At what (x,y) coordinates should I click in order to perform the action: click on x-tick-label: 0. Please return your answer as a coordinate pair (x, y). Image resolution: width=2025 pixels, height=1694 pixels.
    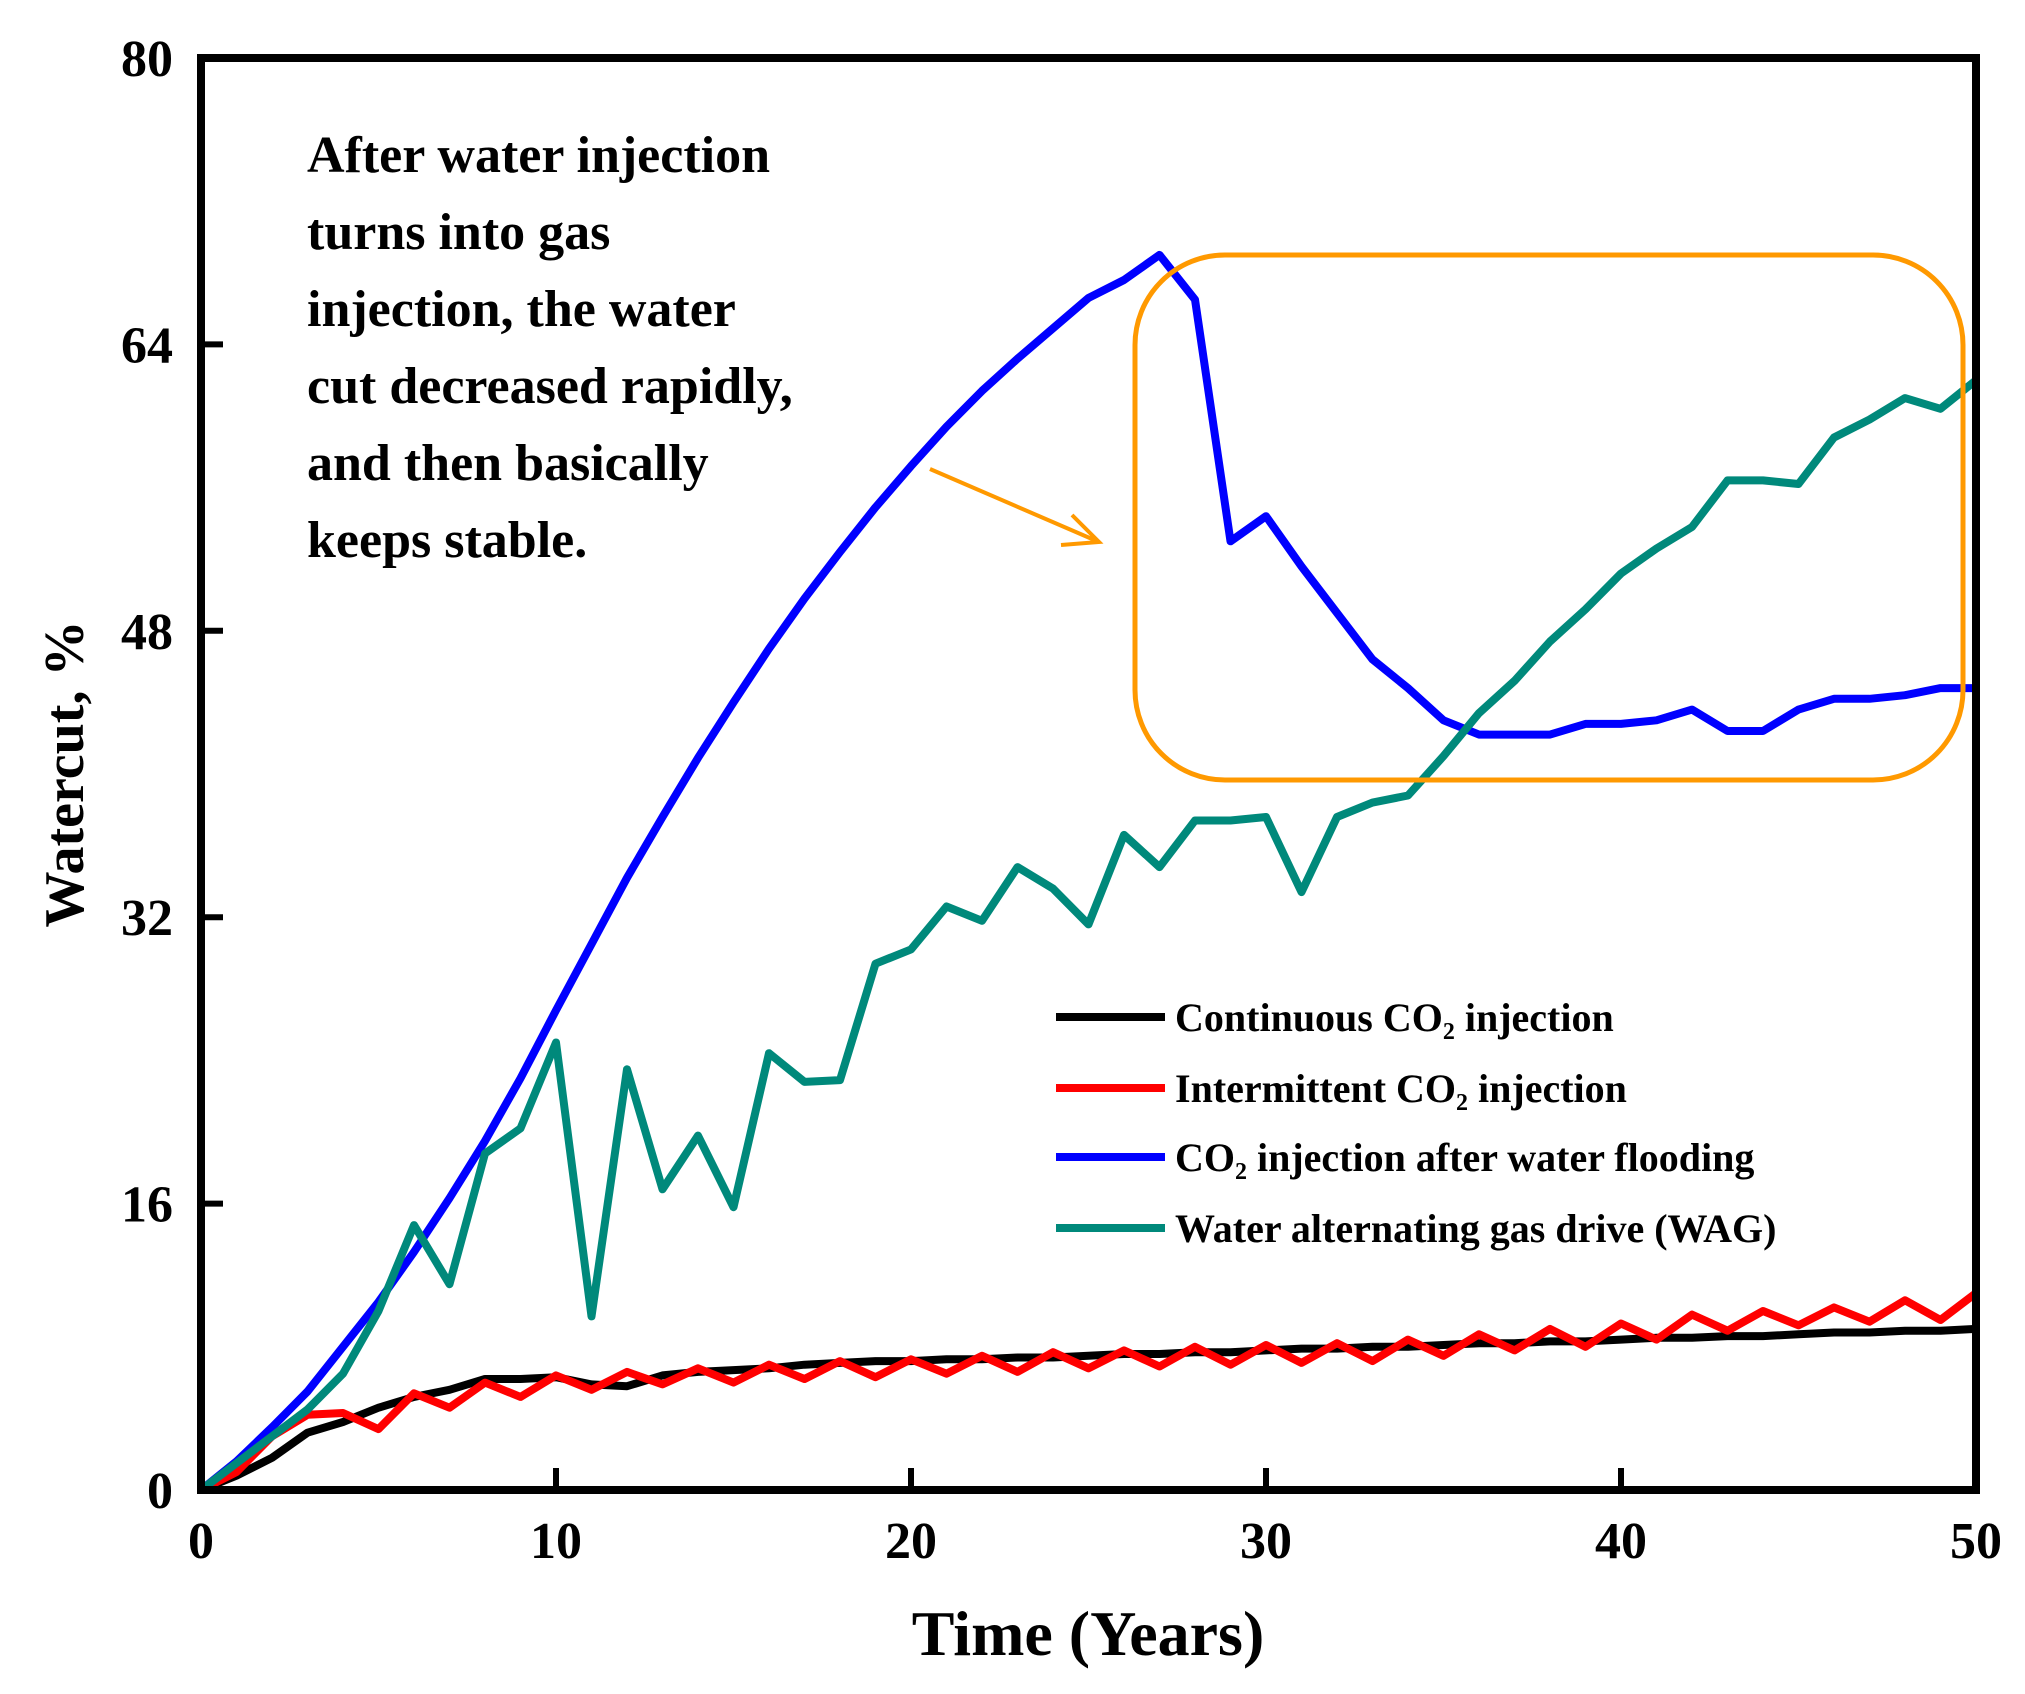
    Looking at the image, I should click on (201, 1541).